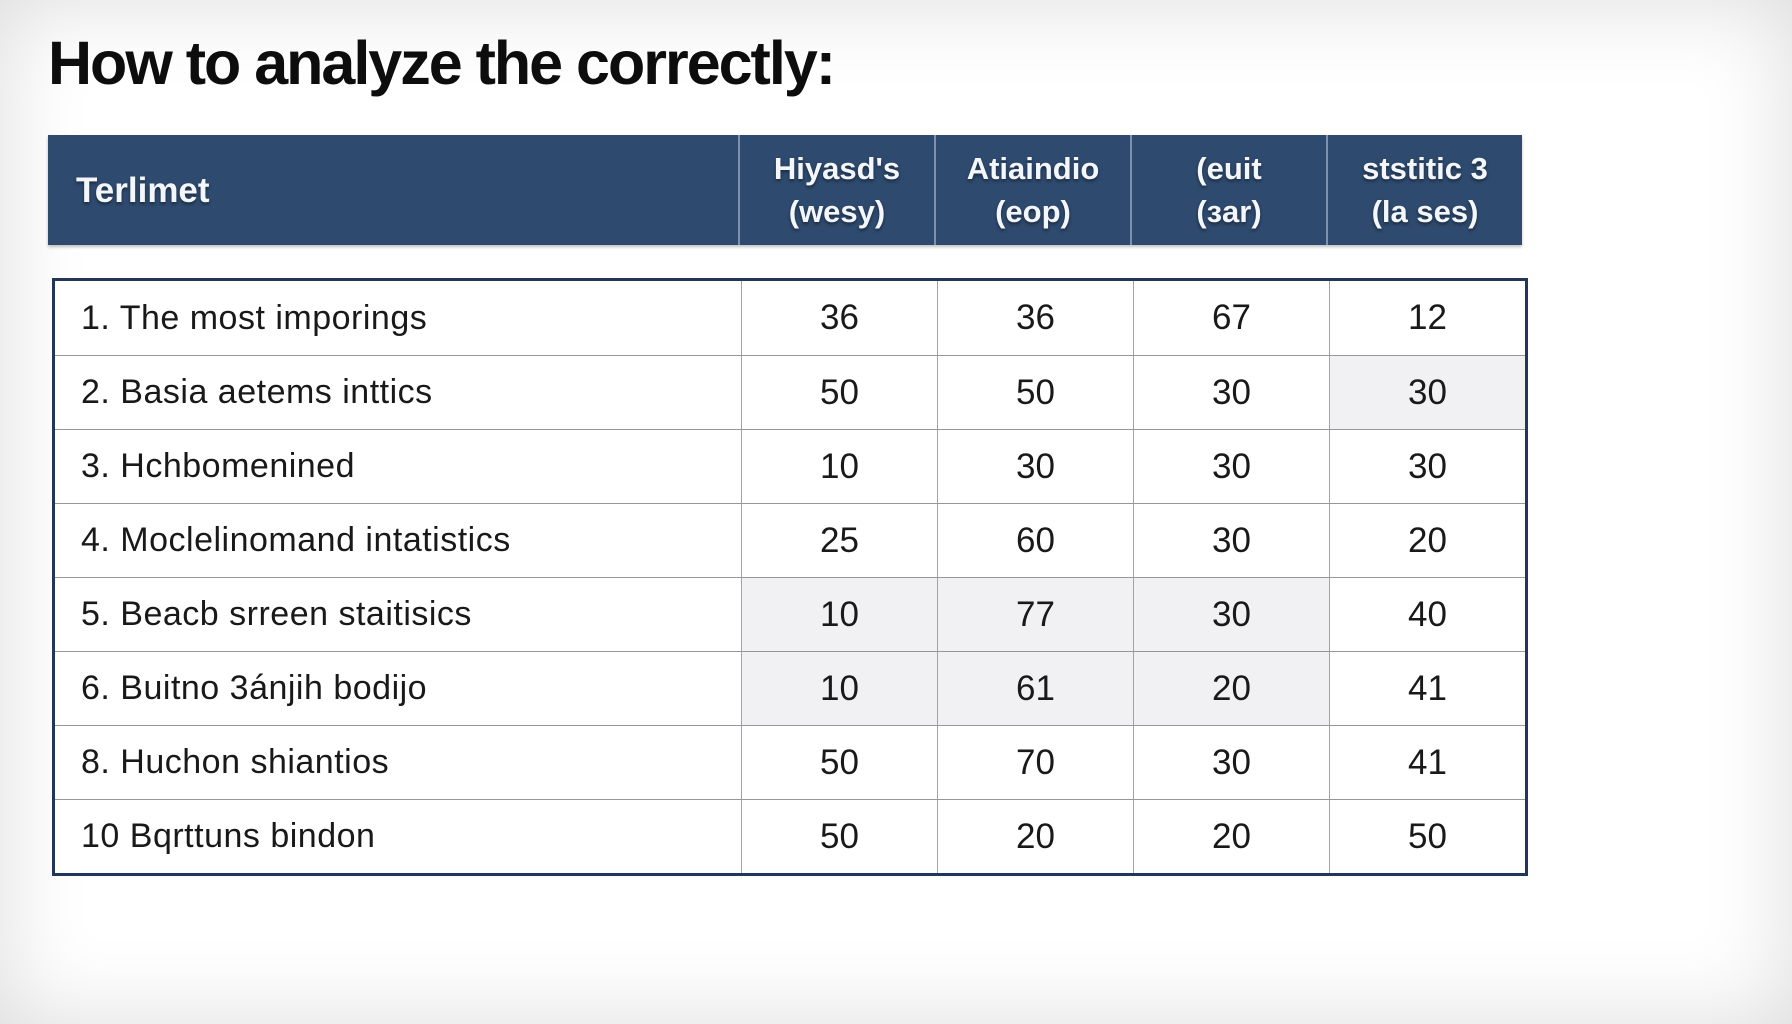  What do you see at coordinates (296, 540) in the screenshot?
I see `row-label: 4. Moclelinomand intatistics` at bounding box center [296, 540].